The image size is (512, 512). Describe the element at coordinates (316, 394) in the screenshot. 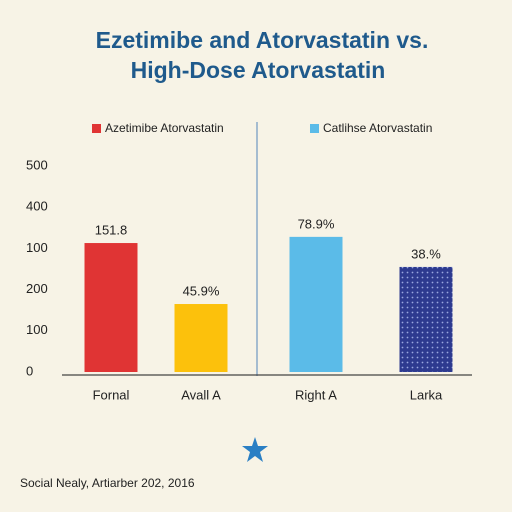

I see `x-tick-label: Right A` at that location.